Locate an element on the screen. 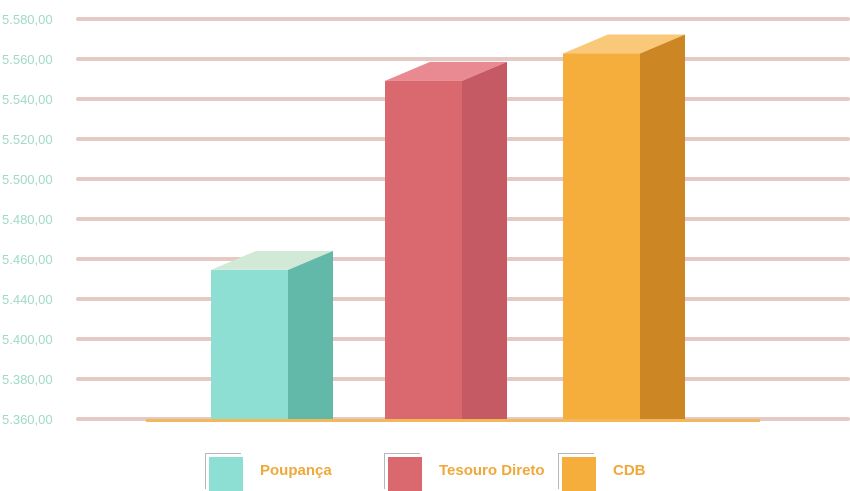  bar-tesouro-direto is located at coordinates (446, 240).